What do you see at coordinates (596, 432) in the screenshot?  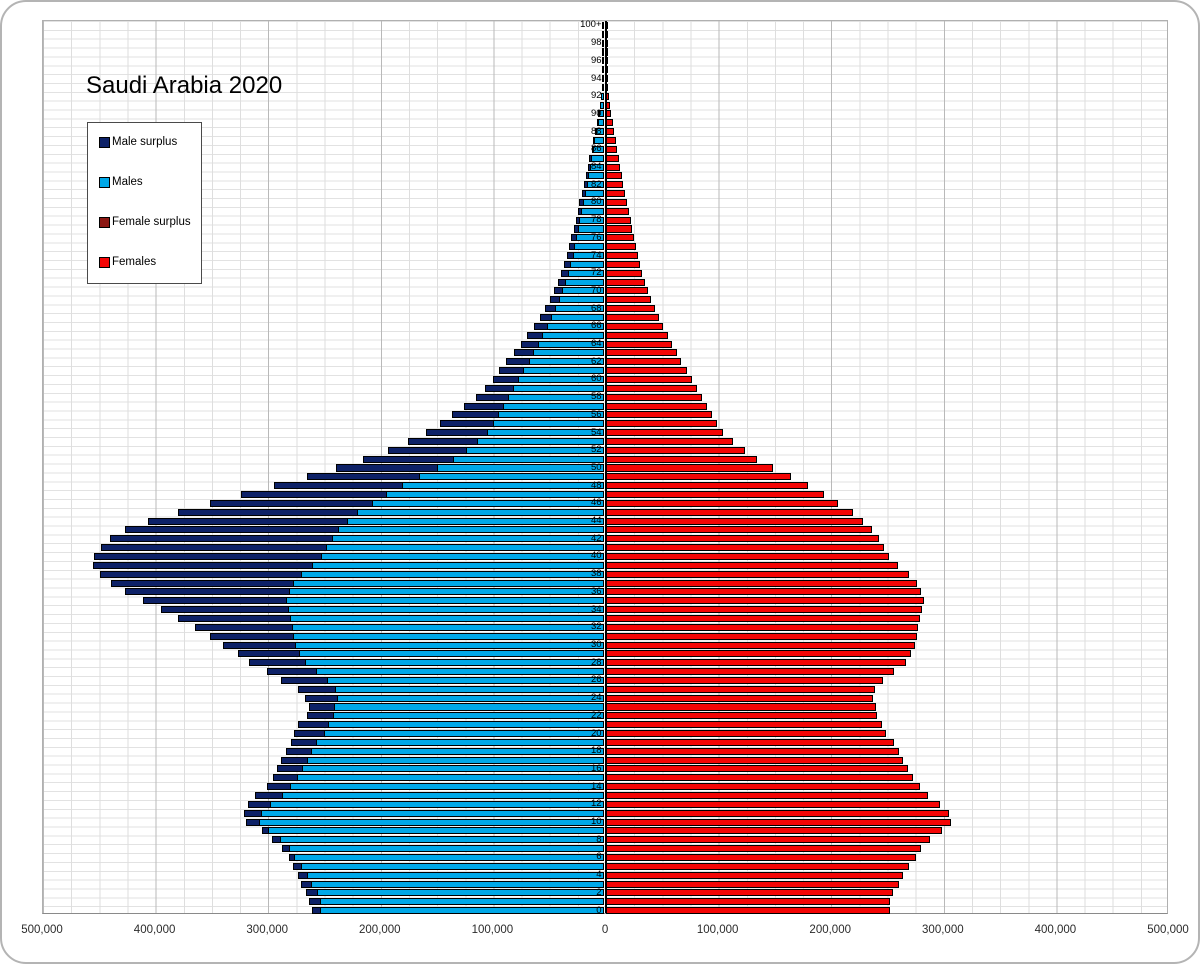 I see `age-tick-54: 54` at bounding box center [596, 432].